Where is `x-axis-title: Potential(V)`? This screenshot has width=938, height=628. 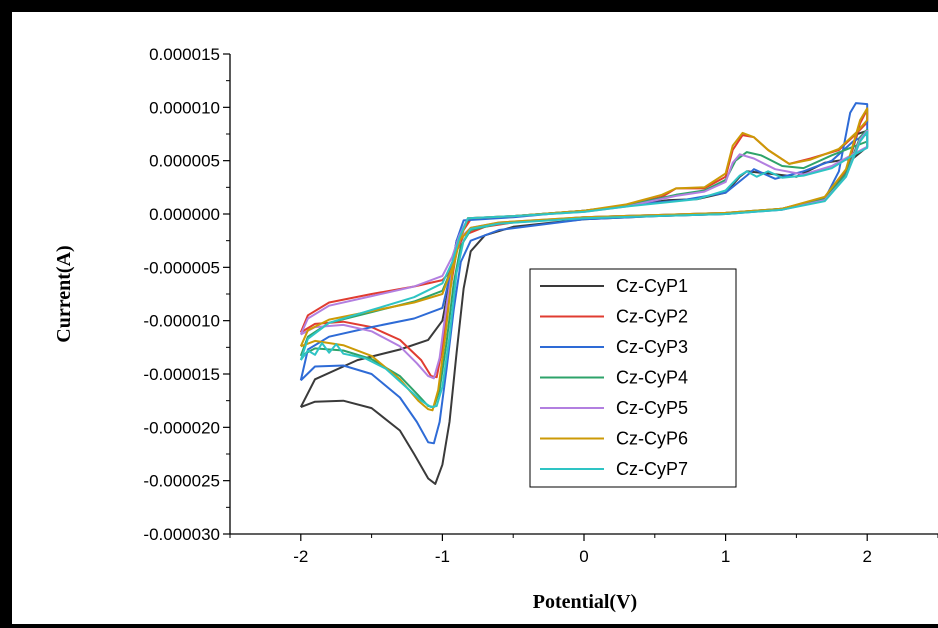
x-axis-title: Potential(V) is located at coordinates (585, 602).